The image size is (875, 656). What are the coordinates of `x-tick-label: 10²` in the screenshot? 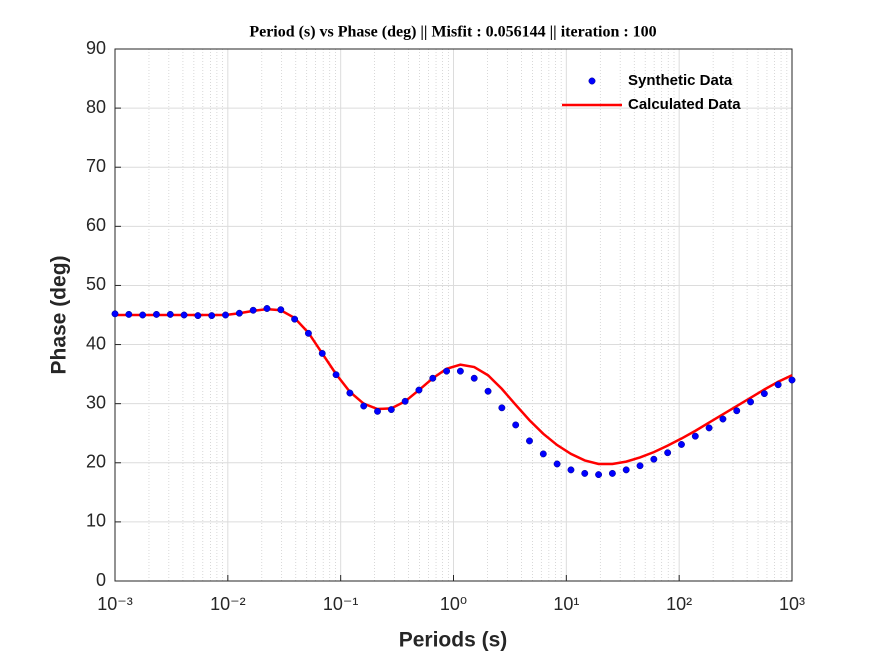 It's located at (679, 604).